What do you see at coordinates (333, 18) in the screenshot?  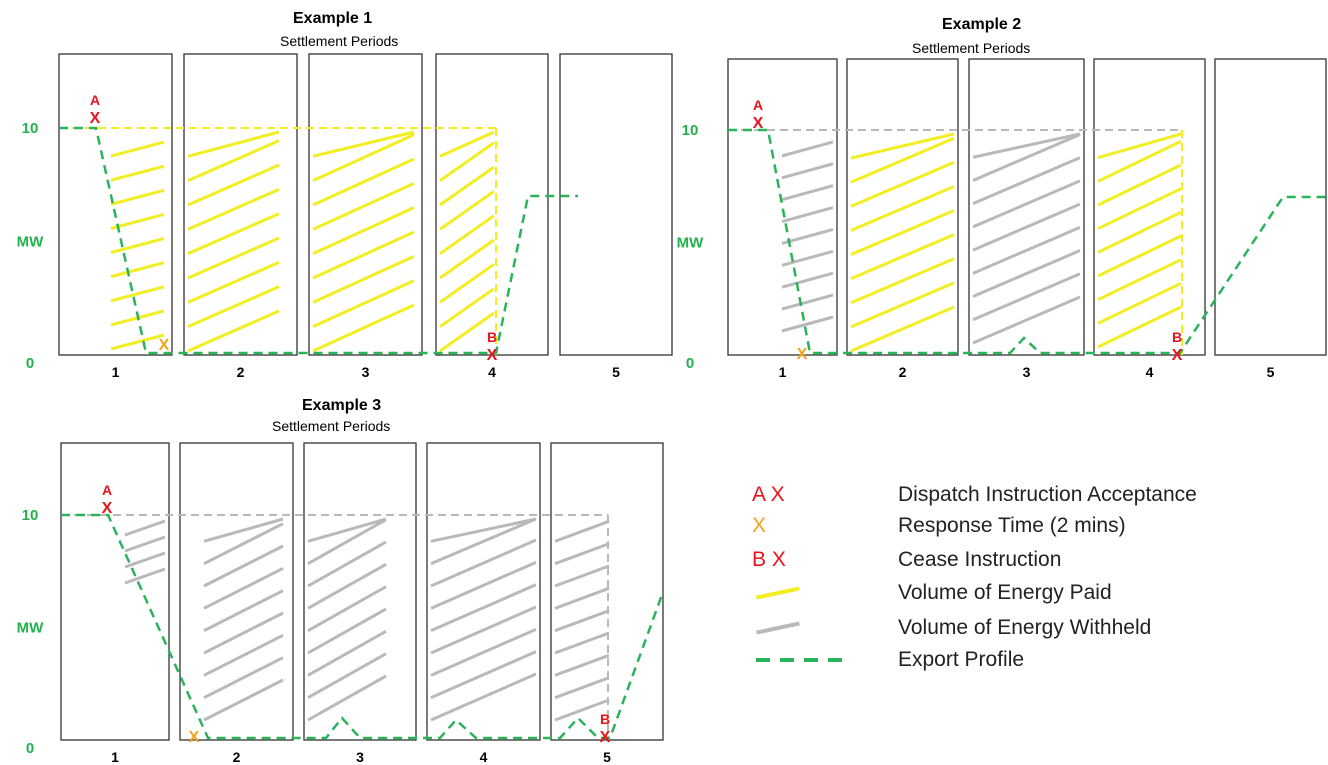 I see `example-1-title: Example 1` at bounding box center [333, 18].